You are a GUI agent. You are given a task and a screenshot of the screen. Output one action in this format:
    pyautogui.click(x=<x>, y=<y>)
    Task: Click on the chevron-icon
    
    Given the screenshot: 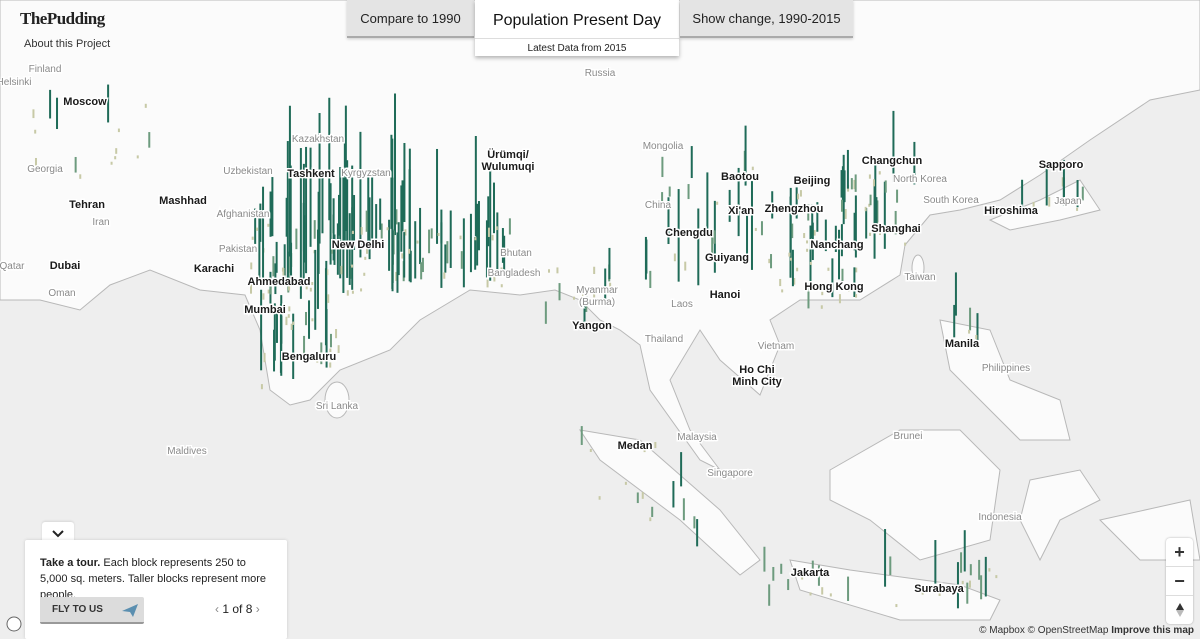 What is the action you would take?
    pyautogui.click(x=58, y=534)
    